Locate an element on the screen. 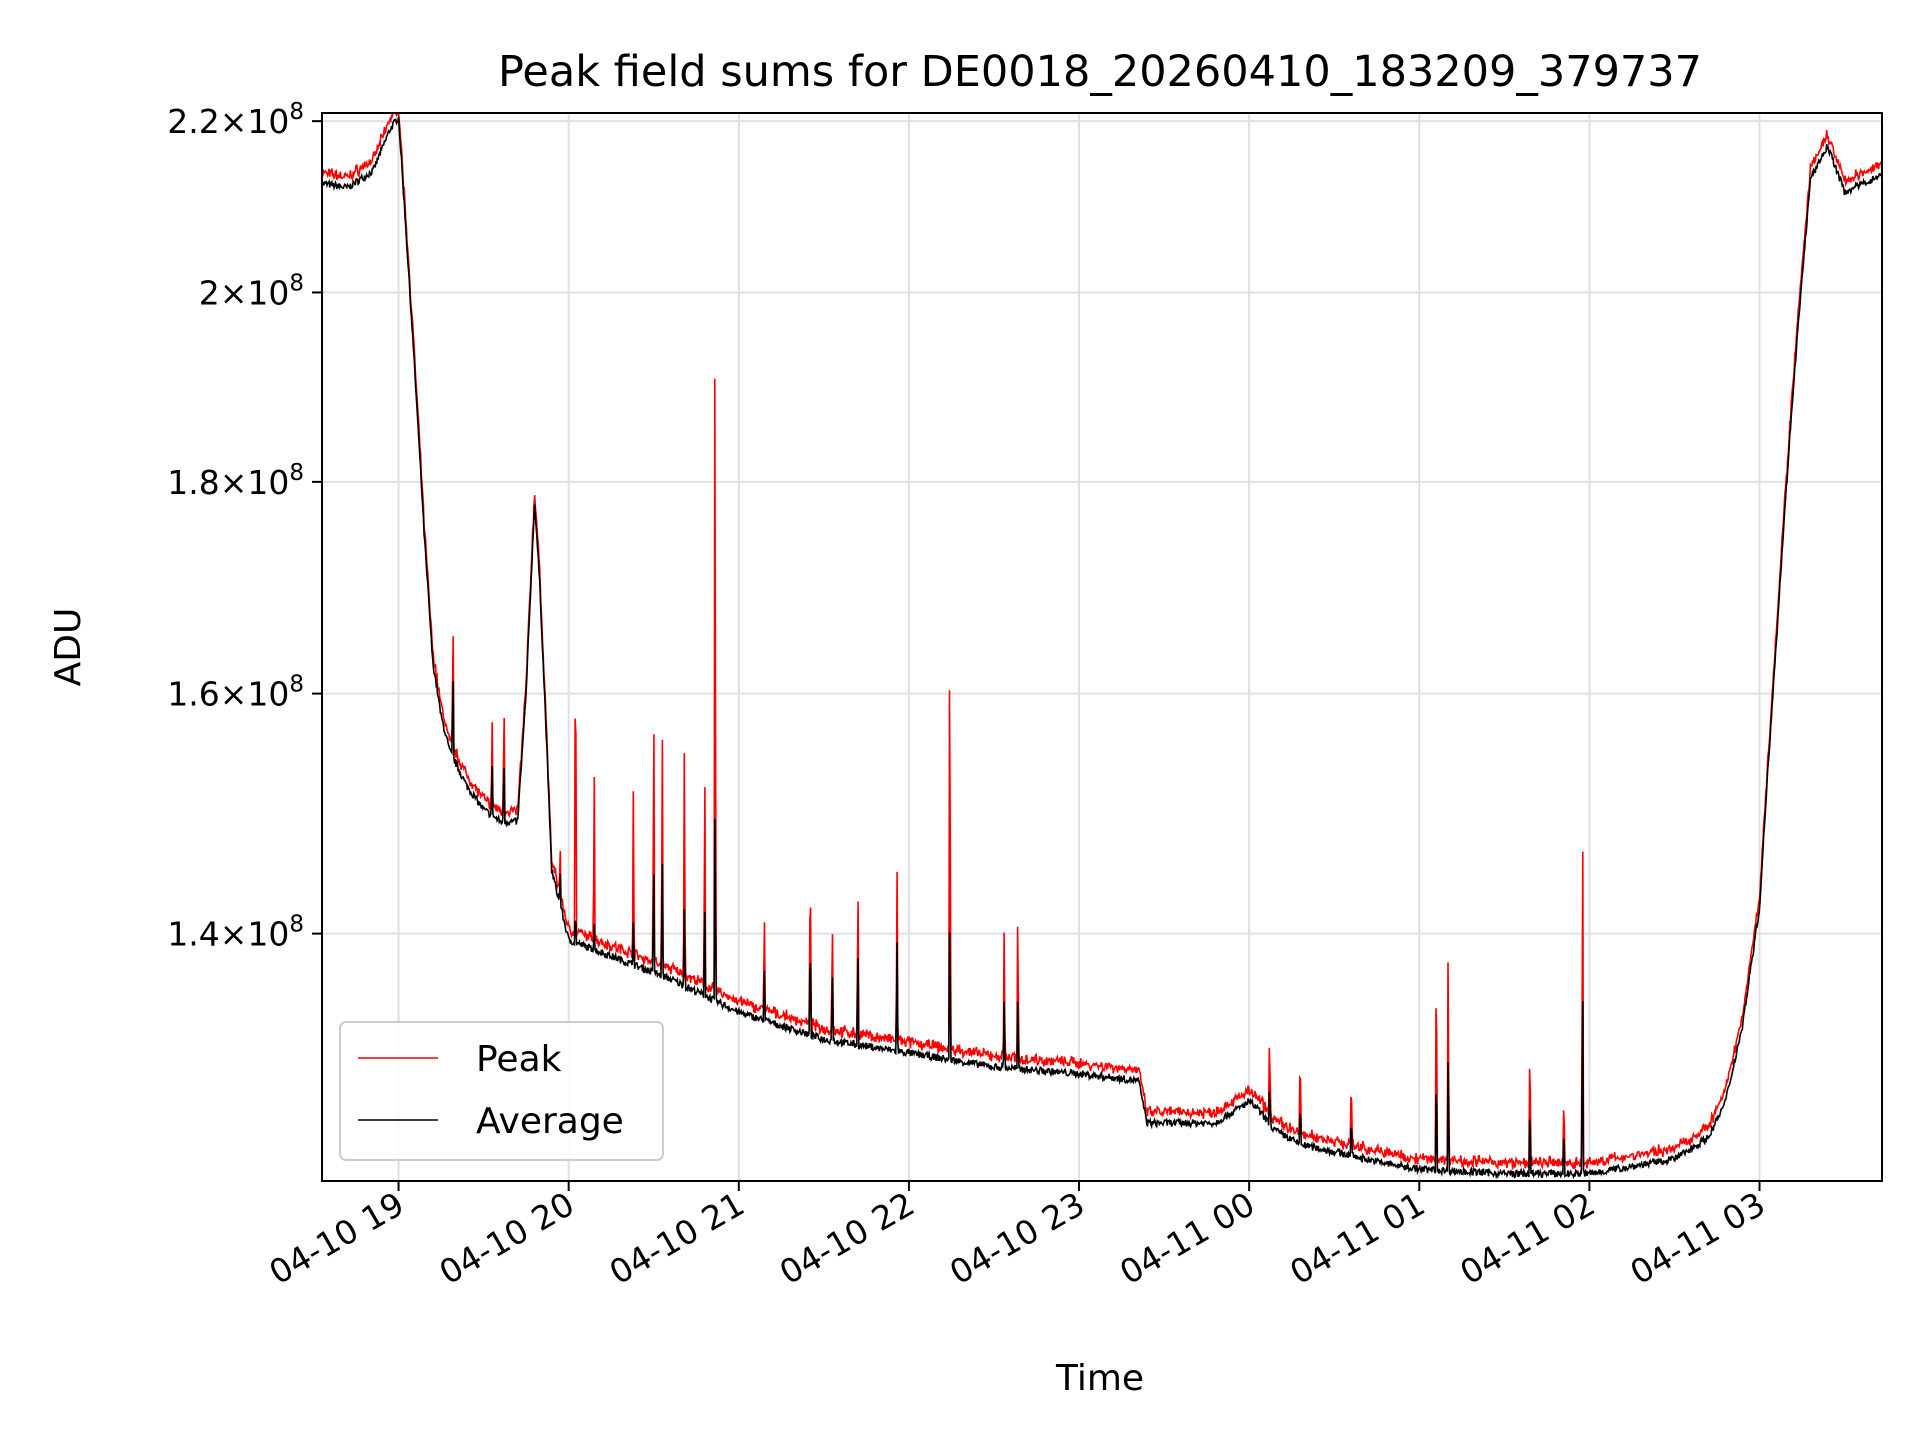 The width and height of the screenshot is (1920, 1440). x-axis-label: Time is located at coordinates (1099, 1378).